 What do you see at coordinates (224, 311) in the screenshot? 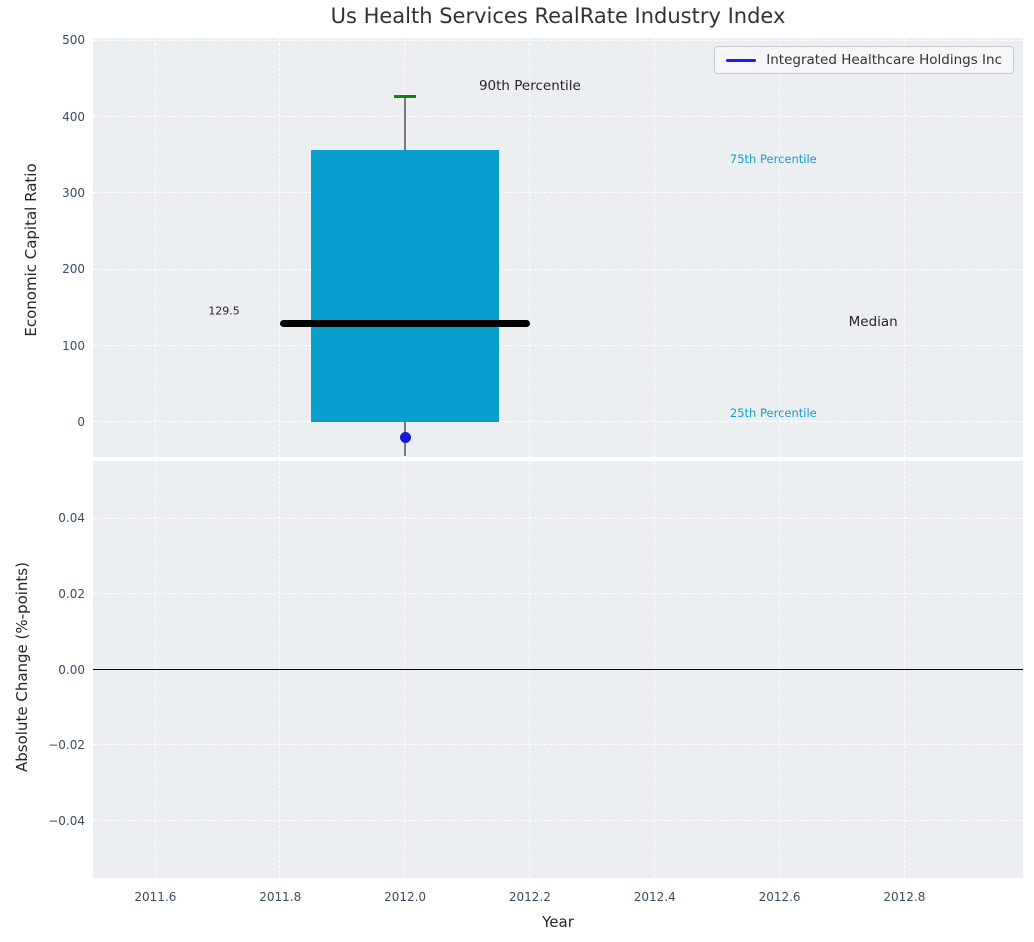
I see `annotation: 129.5` at bounding box center [224, 311].